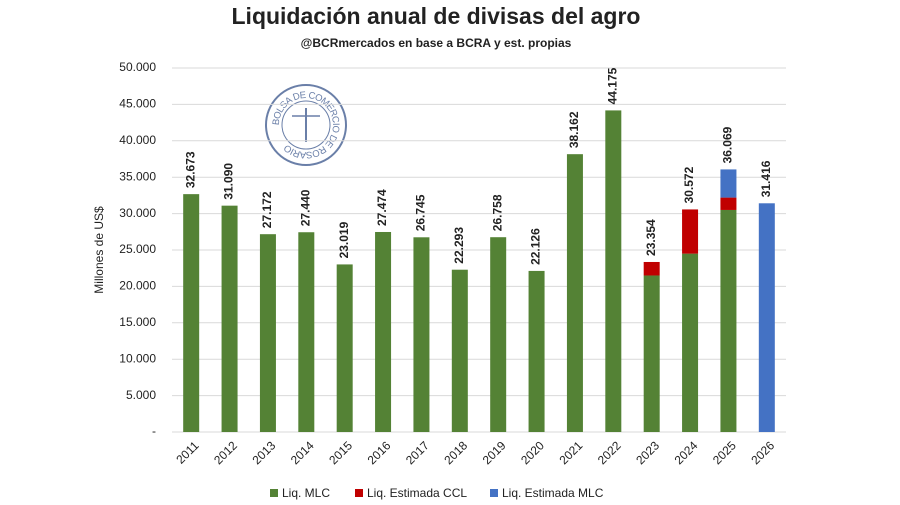 The image size is (900, 505). What do you see at coordinates (137, 140) in the screenshot?
I see `y-tick-label: 40.000` at bounding box center [137, 140].